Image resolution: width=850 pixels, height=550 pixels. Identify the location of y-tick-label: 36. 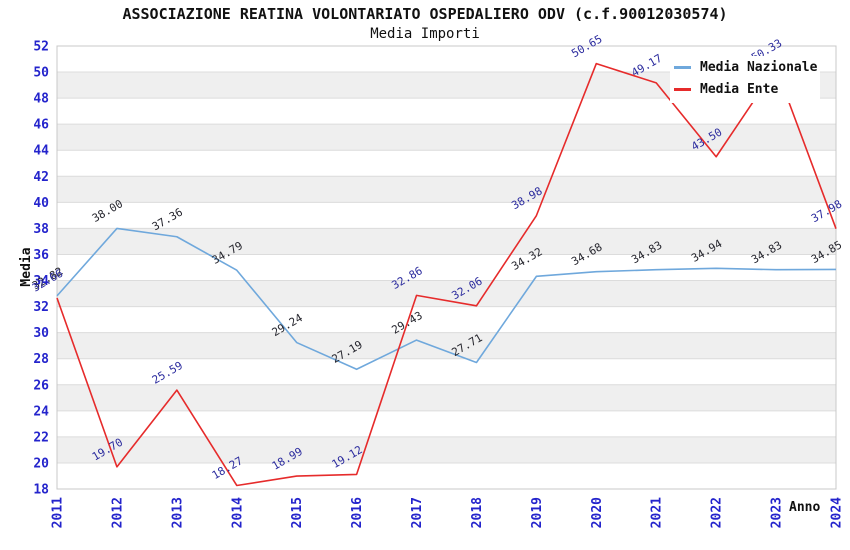
(41, 255).